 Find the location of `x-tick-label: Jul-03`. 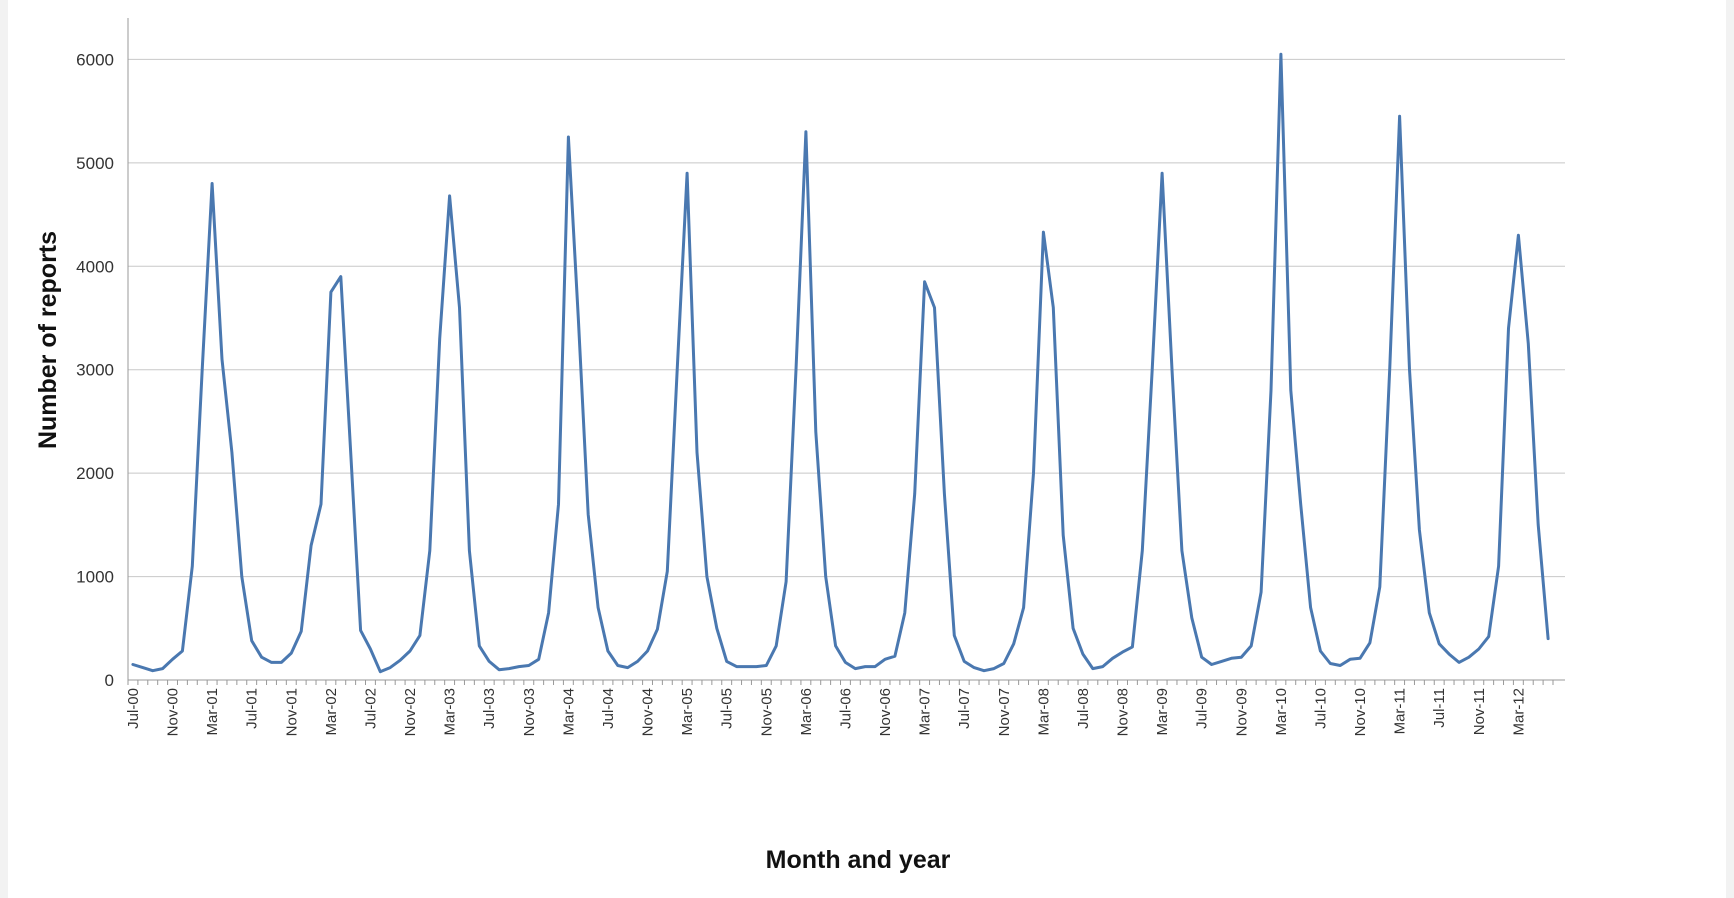

x-tick-label: Jul-03 is located at coordinates (489, 708).